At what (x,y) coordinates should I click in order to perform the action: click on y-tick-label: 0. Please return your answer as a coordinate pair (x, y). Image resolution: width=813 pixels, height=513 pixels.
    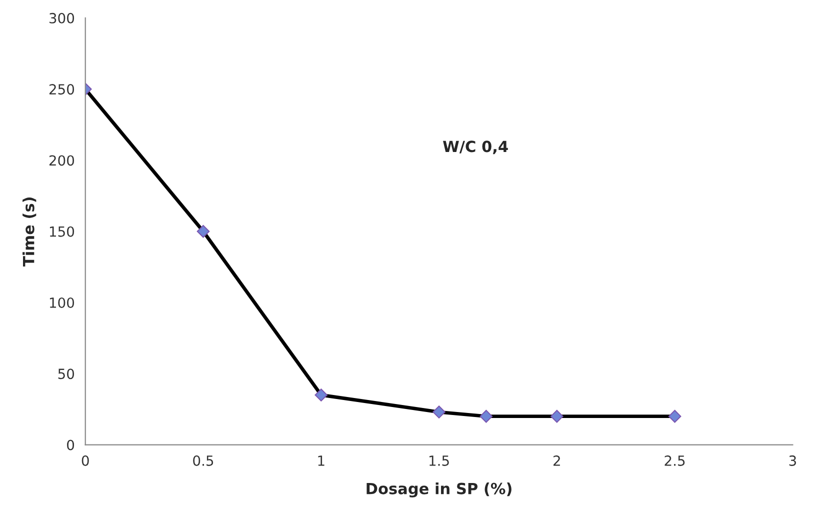
    Looking at the image, I should click on (70, 445).